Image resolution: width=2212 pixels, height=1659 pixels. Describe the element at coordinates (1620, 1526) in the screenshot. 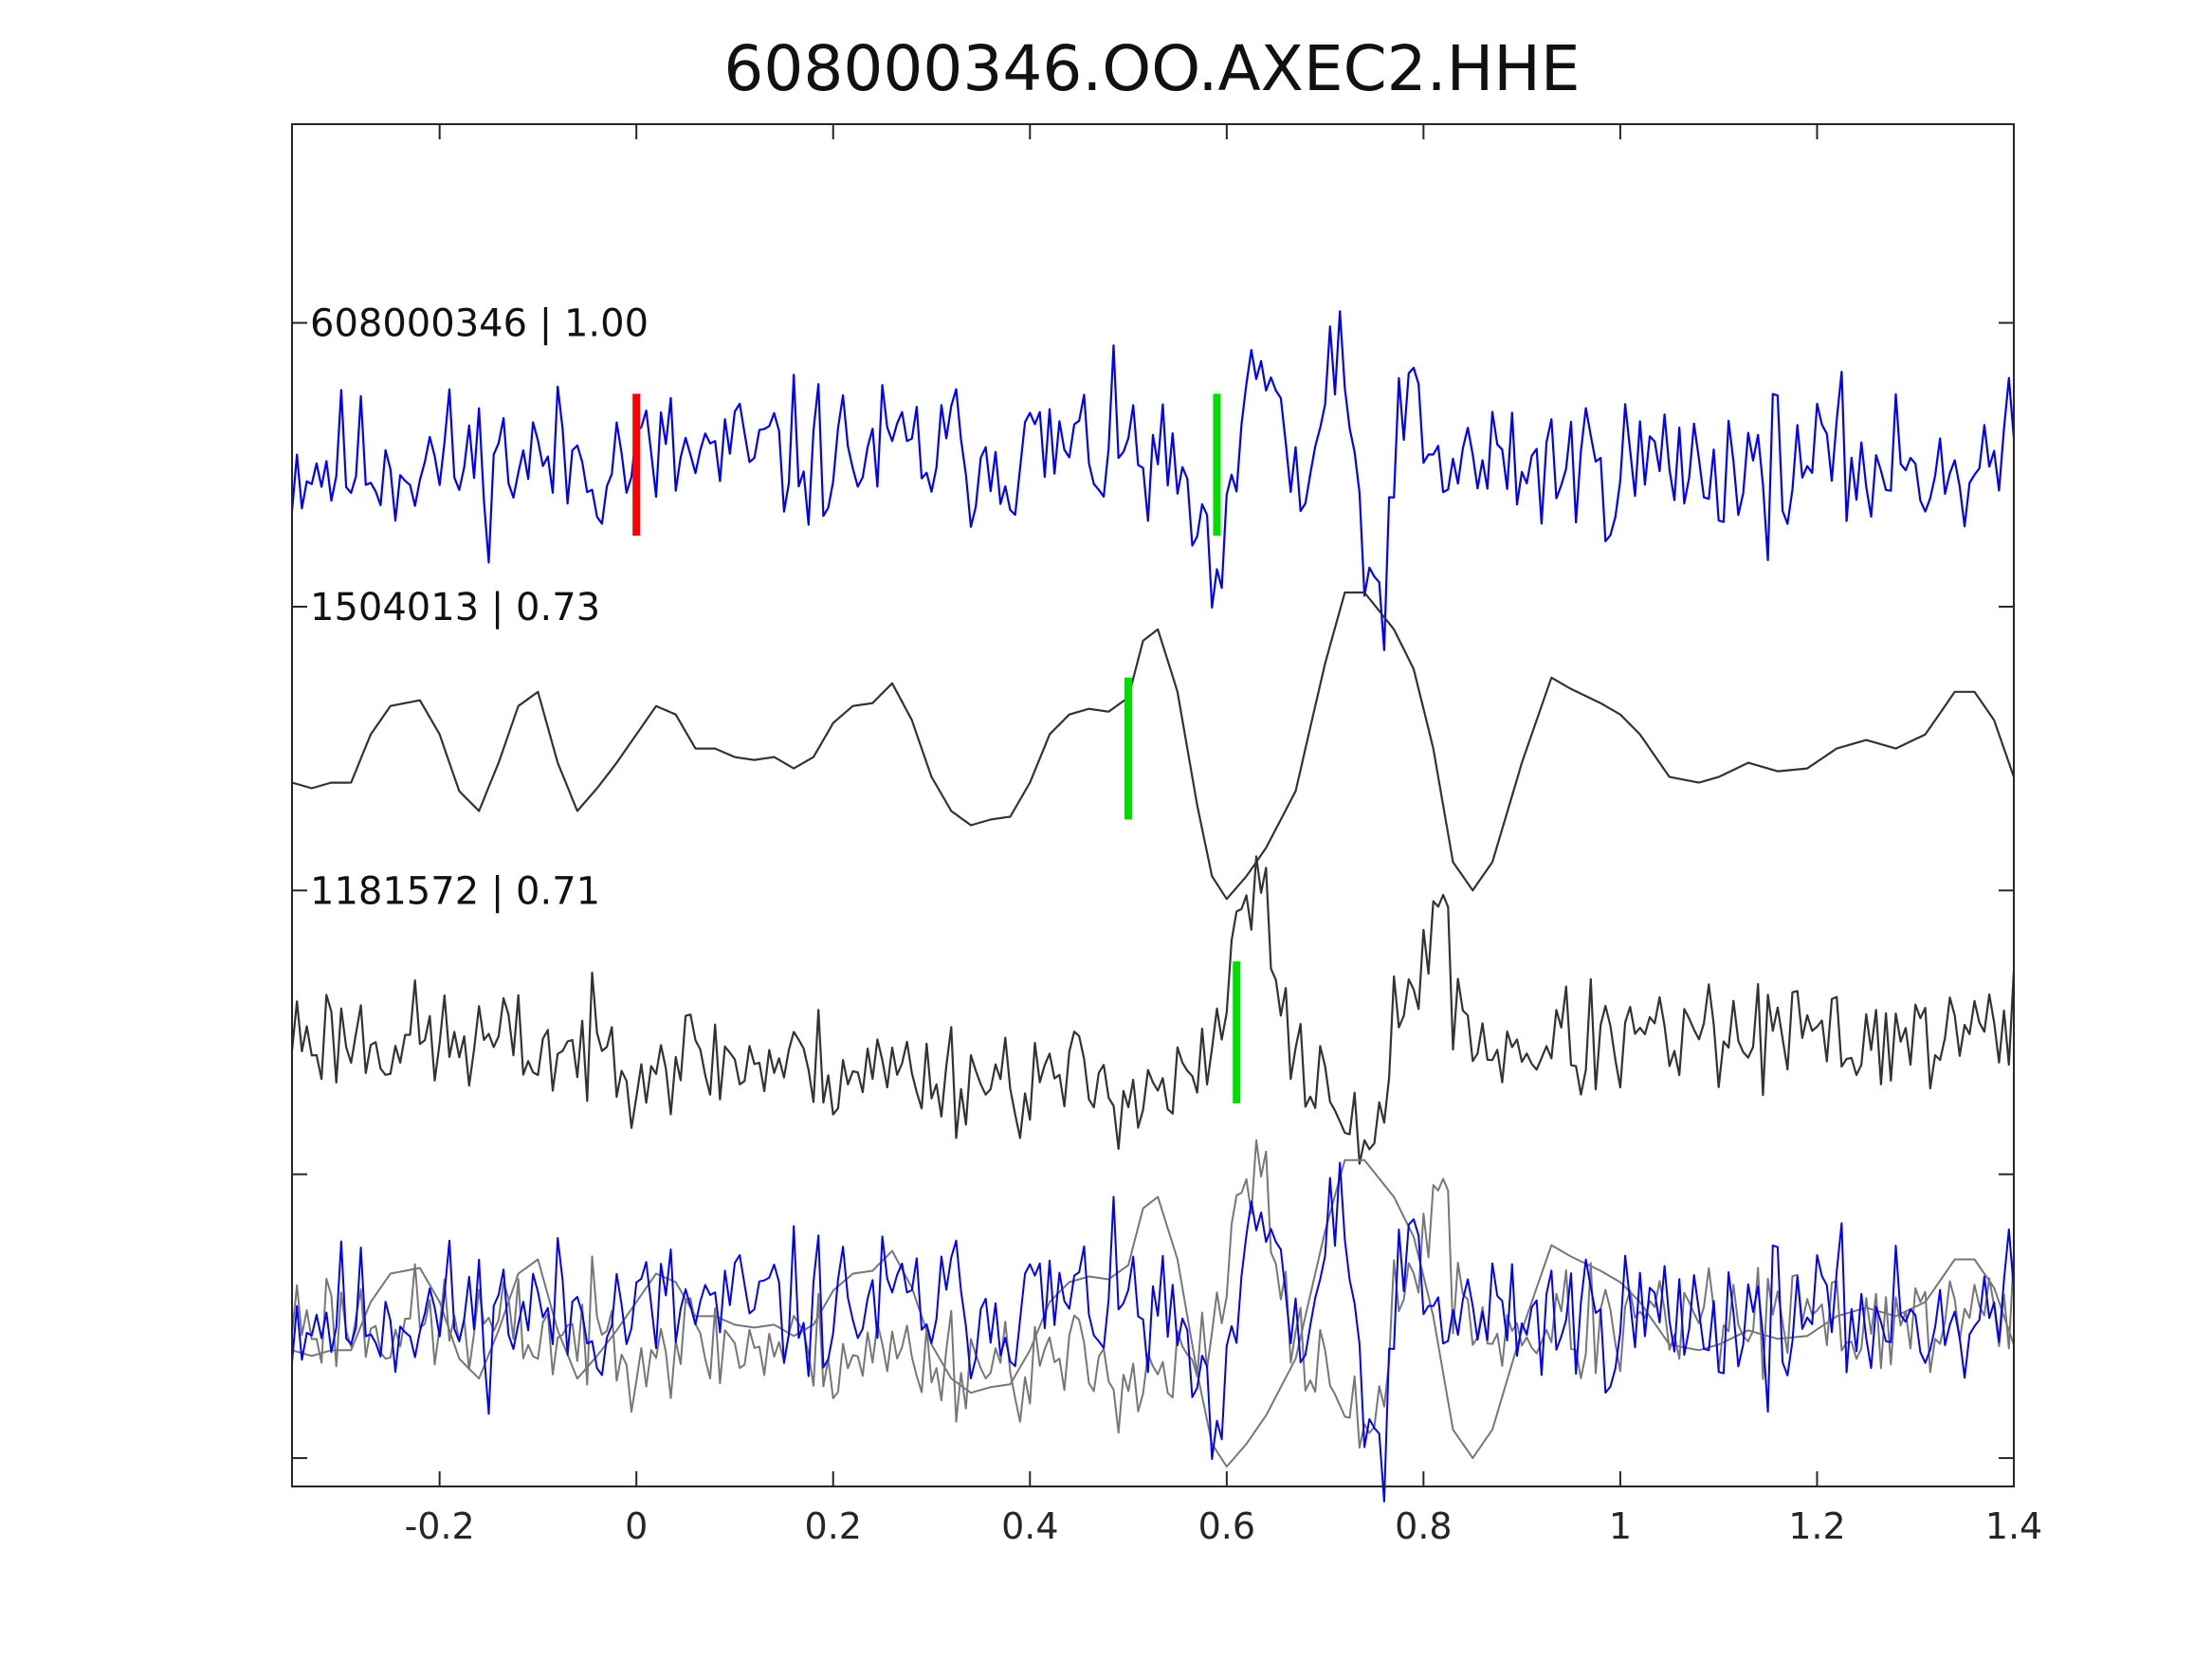

I see `x-tick-label: 1` at that location.